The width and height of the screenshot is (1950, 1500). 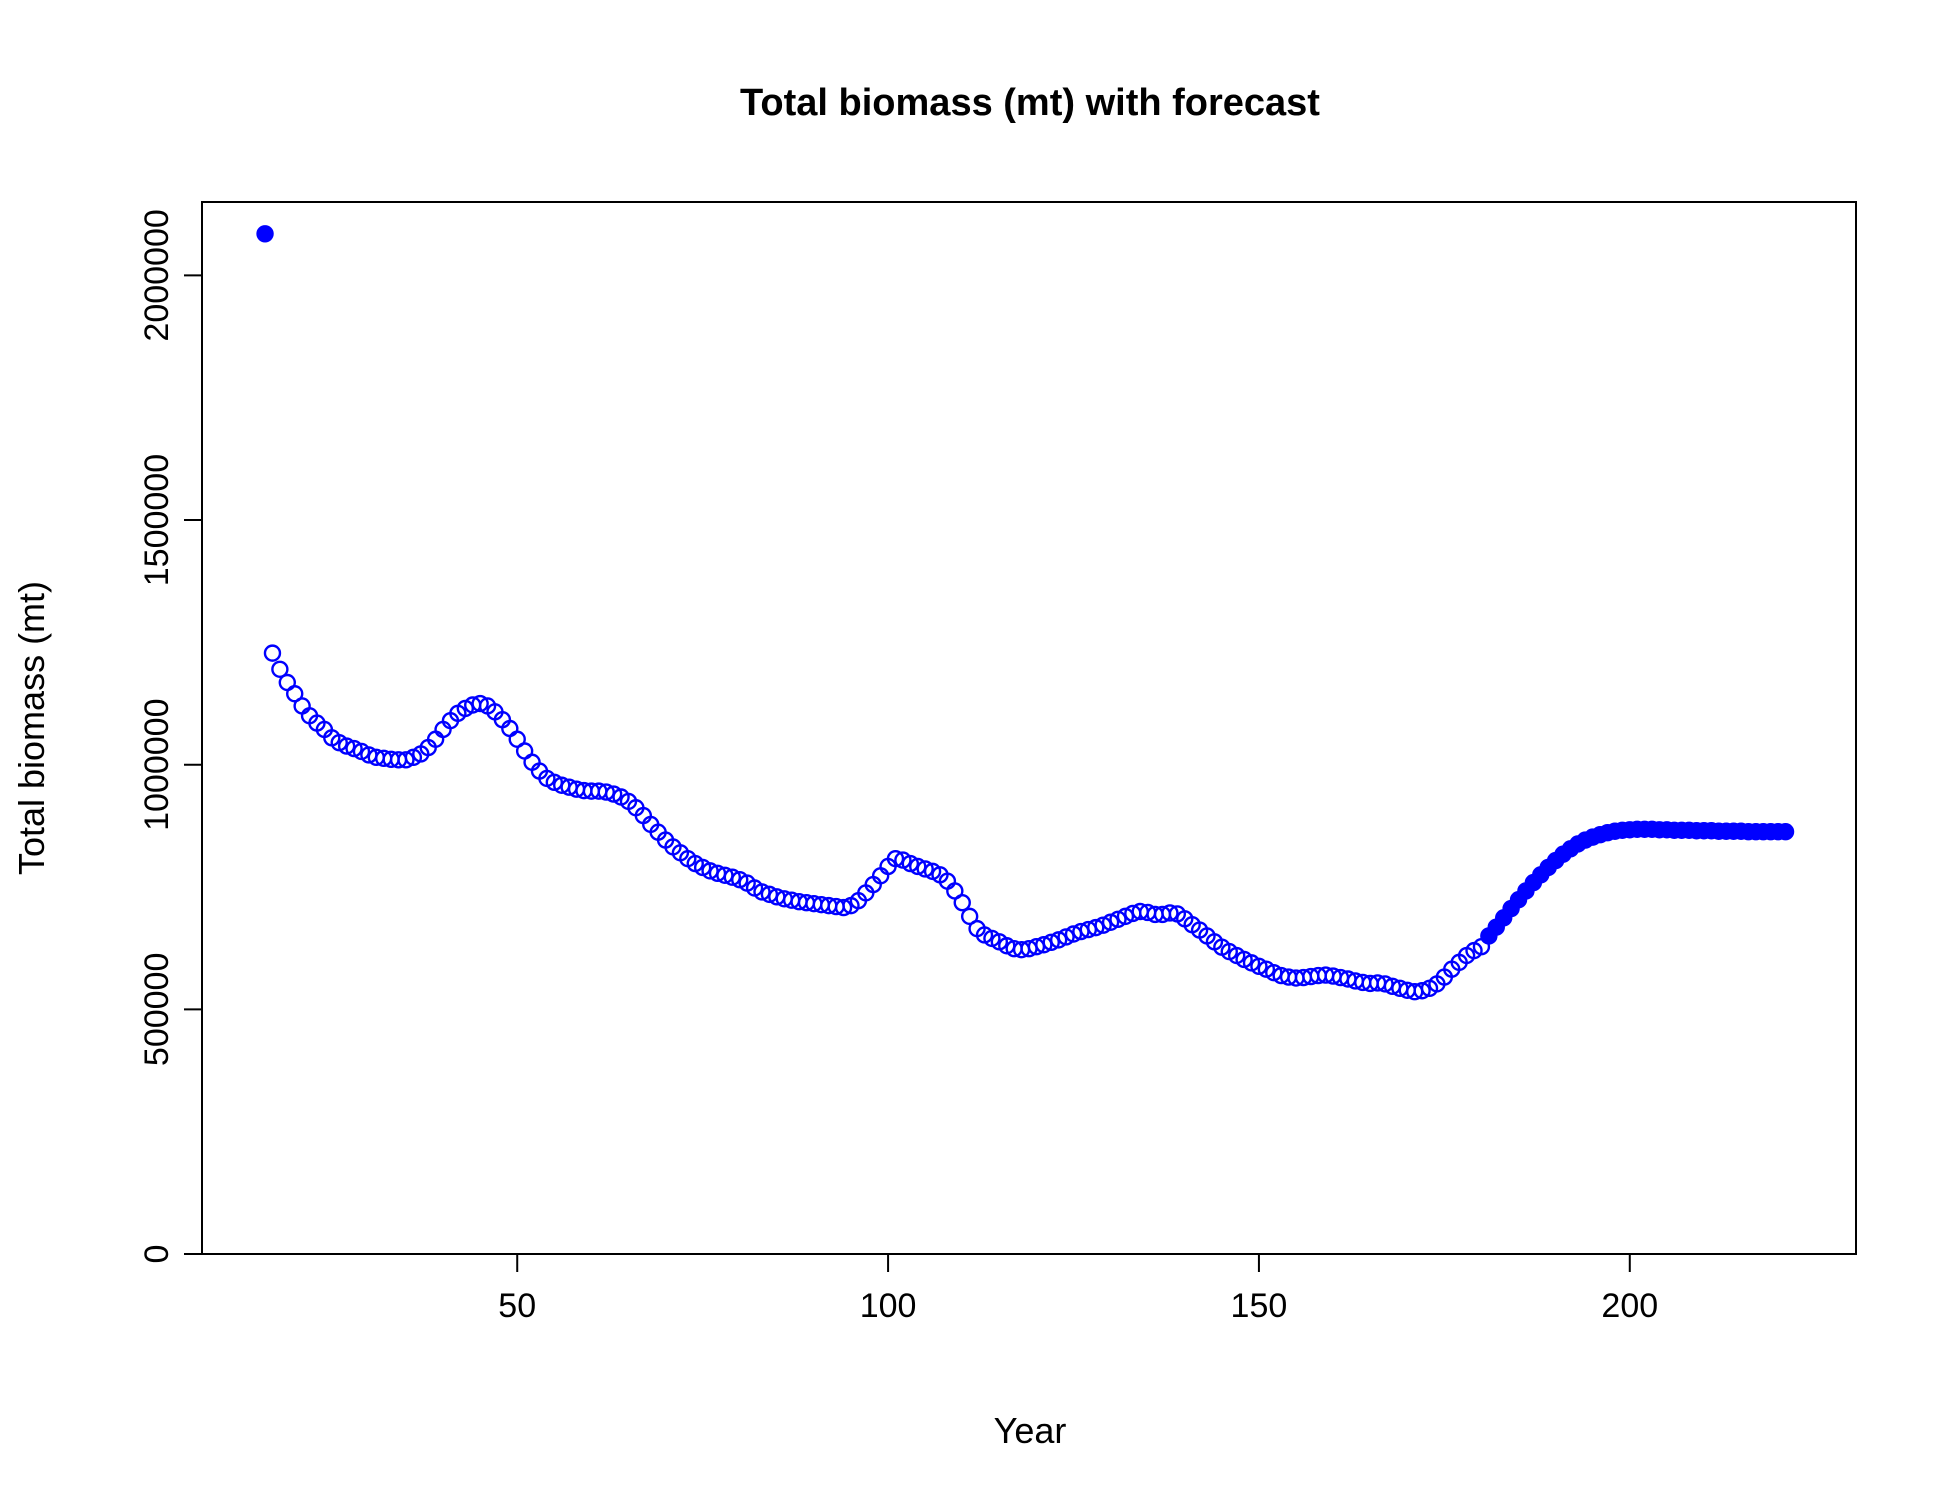 I want to click on y-axis: 0 500000 1000000 1500000 2000000, so click(x=170, y=736).